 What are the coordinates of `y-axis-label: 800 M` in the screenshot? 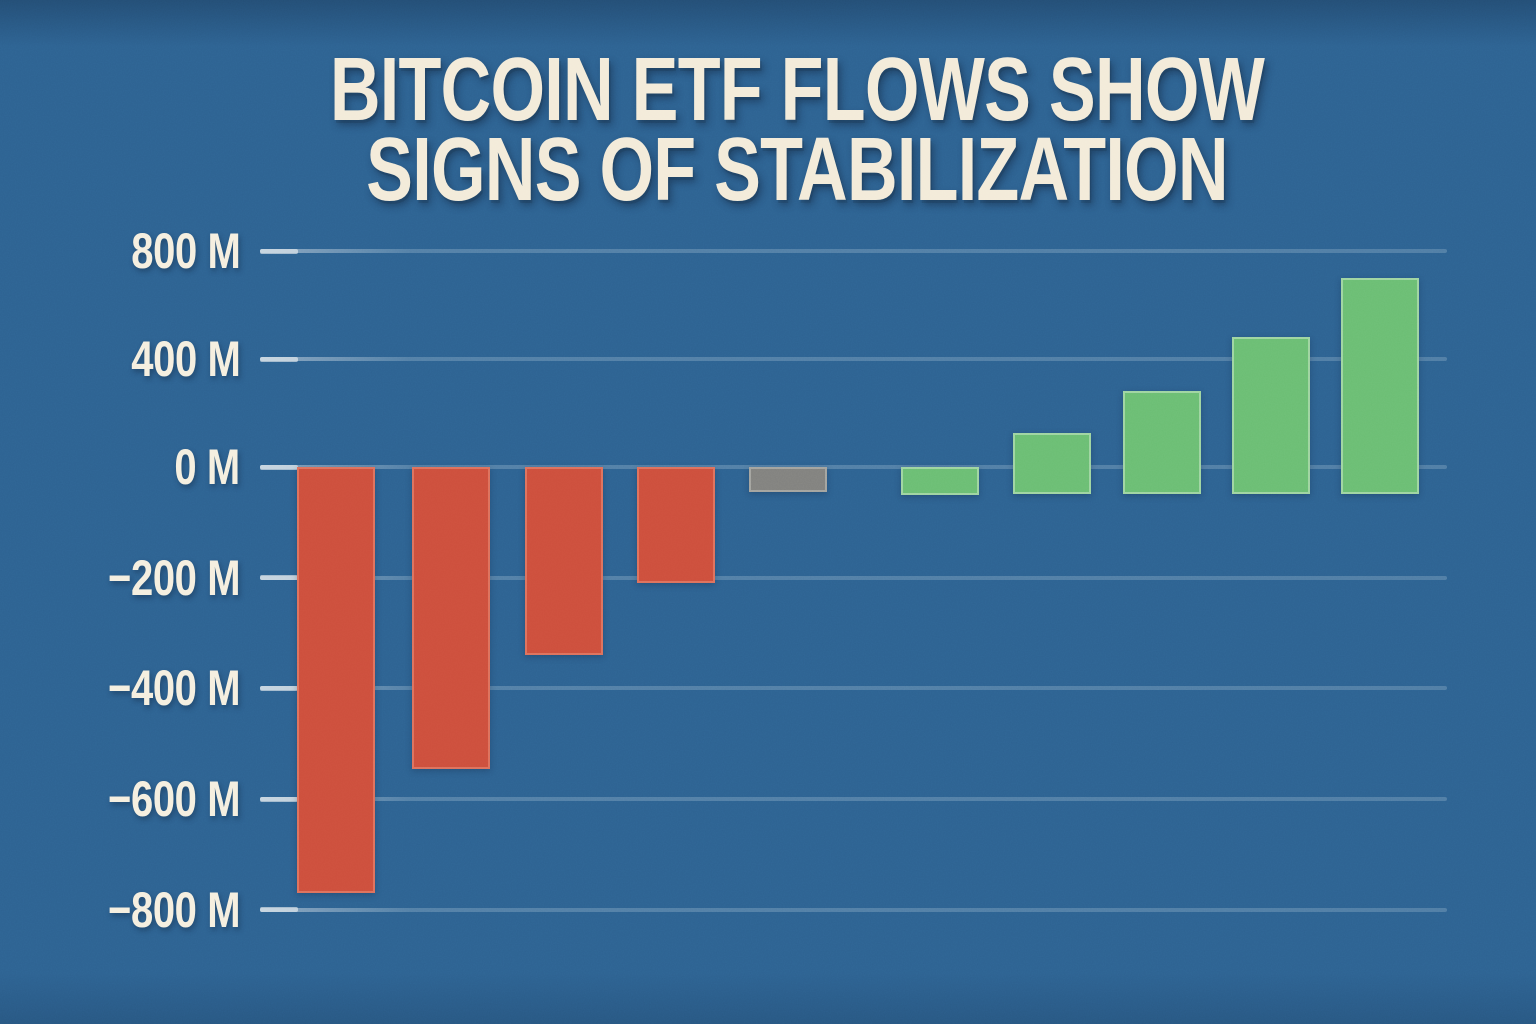 It's located at (185, 251).